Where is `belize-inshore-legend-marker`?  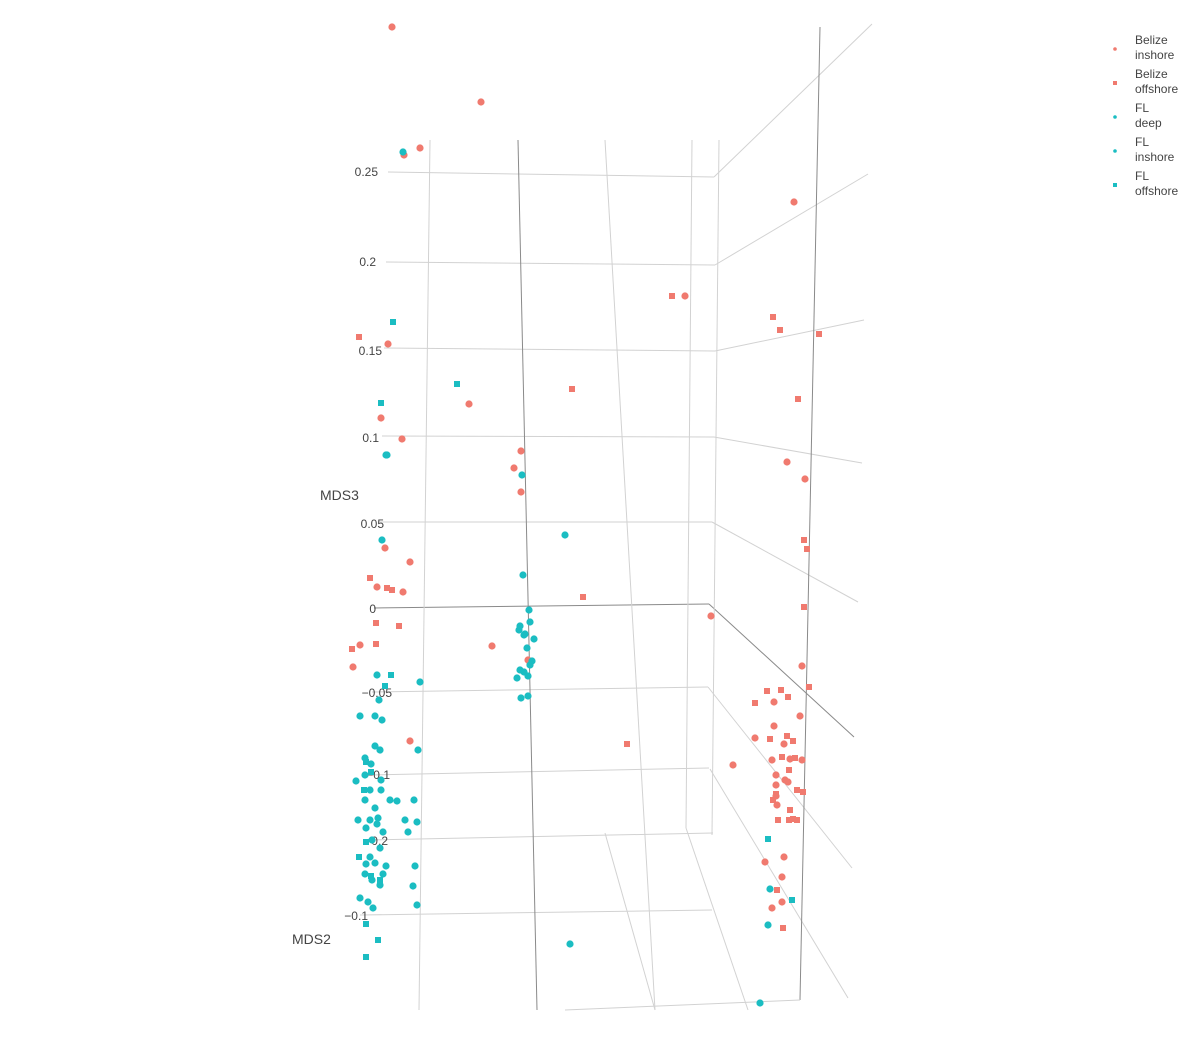
belize-inshore-legend-marker is located at coordinates (1115, 49).